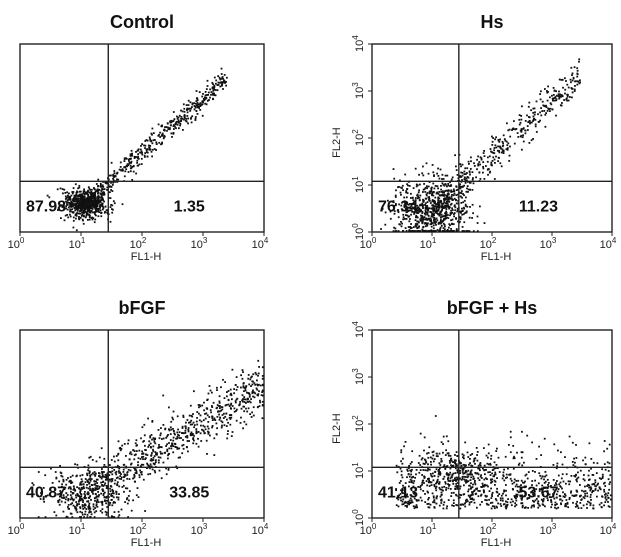 The image size is (621, 557). What do you see at coordinates (260, 529) in the screenshot?
I see `x-tick-label: 104` at bounding box center [260, 529].